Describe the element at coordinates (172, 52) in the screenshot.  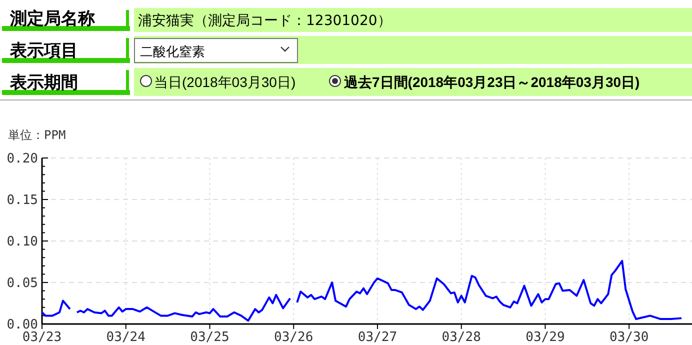
I see `text: 二酸化窒素` at that location.